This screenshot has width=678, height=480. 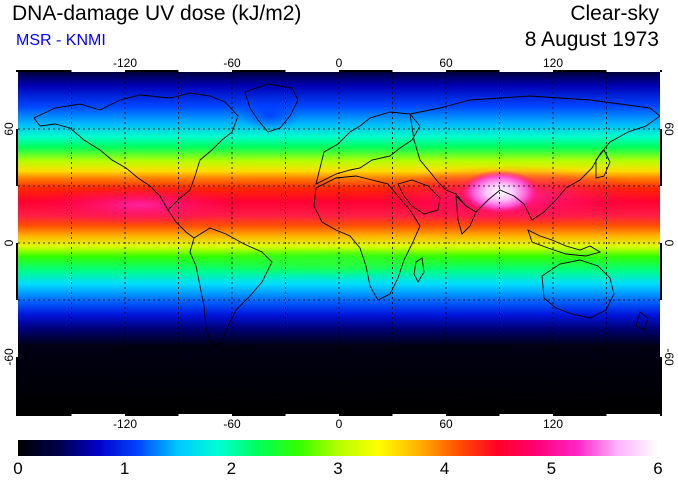 What do you see at coordinates (419, 270) in the screenshot?
I see `madagascar-coast` at bounding box center [419, 270].